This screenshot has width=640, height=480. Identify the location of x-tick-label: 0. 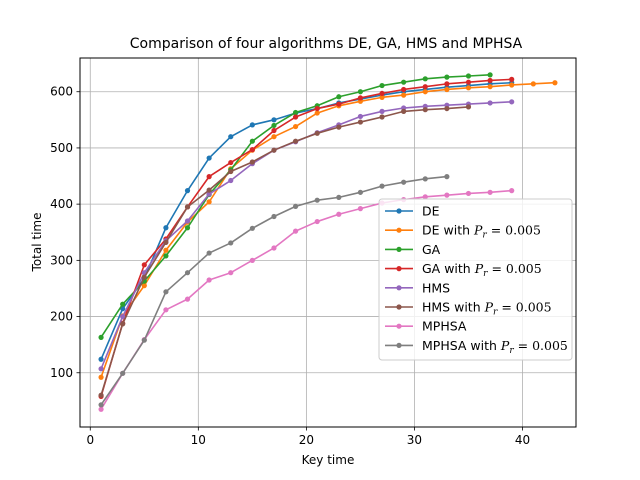
(90, 440).